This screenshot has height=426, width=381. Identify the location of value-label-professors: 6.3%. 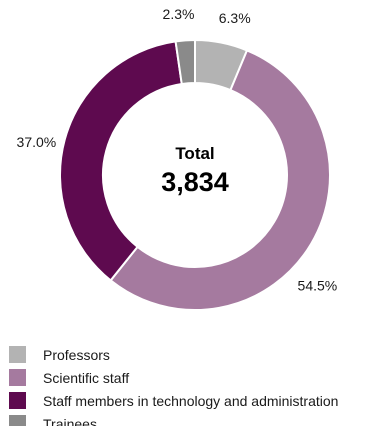
(235, 18).